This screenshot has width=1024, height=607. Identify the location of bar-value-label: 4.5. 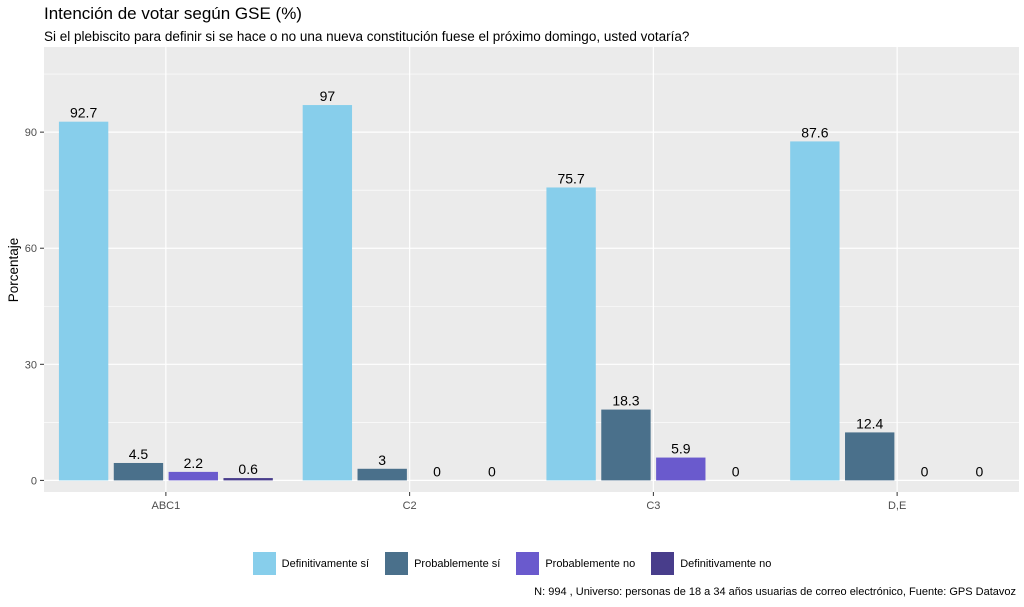
(139, 454).